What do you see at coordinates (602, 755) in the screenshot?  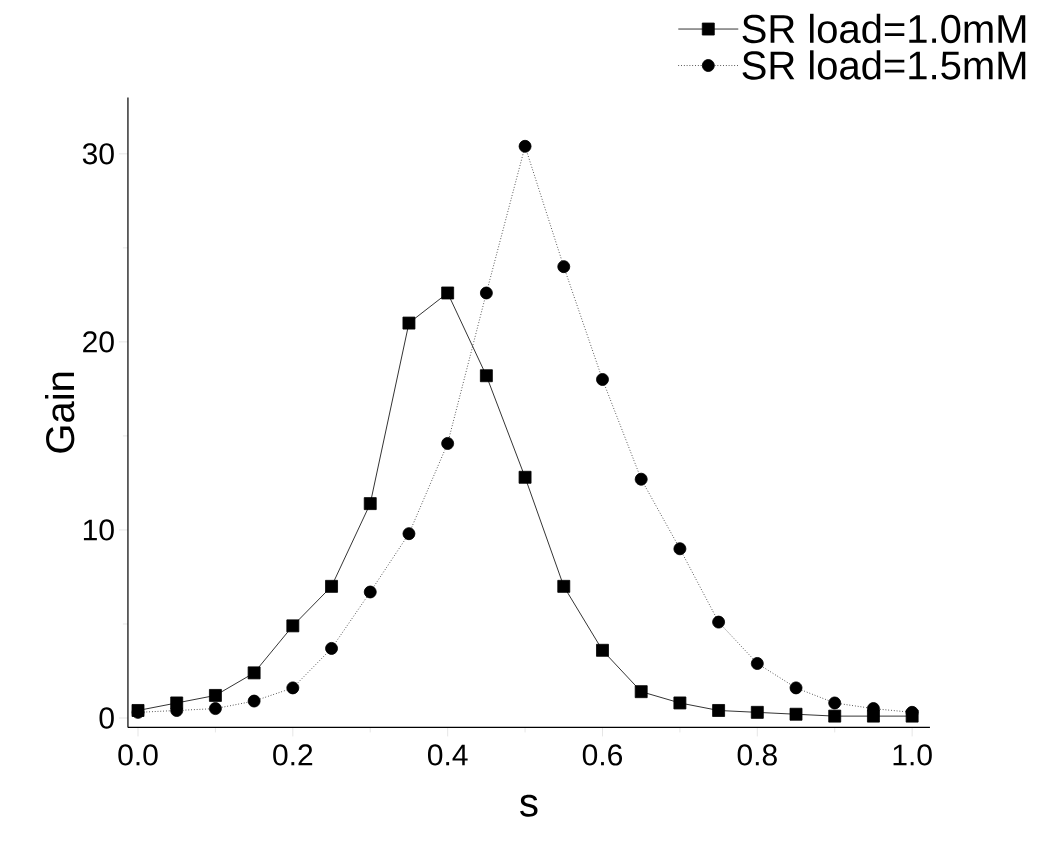 I see `x-tick-label: 0.6` at bounding box center [602, 755].